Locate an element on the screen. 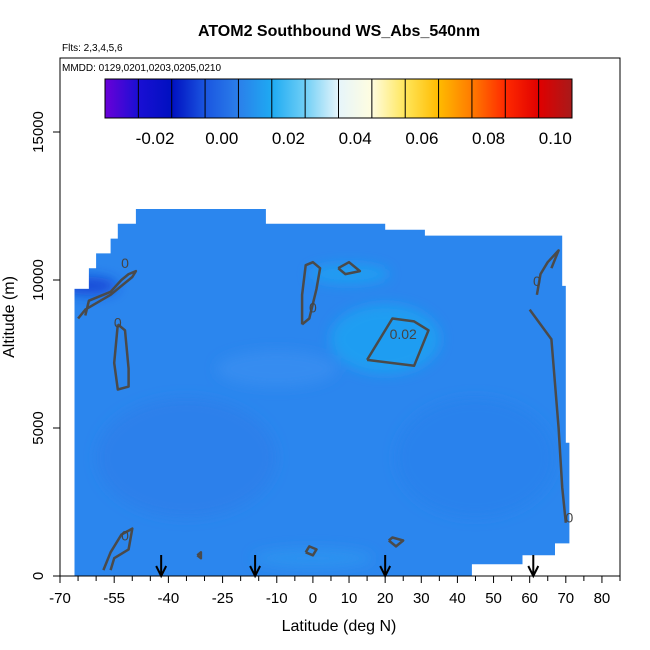  chart-title: ATOM2 Southbound WS_Abs_540nm is located at coordinates (339, 31).